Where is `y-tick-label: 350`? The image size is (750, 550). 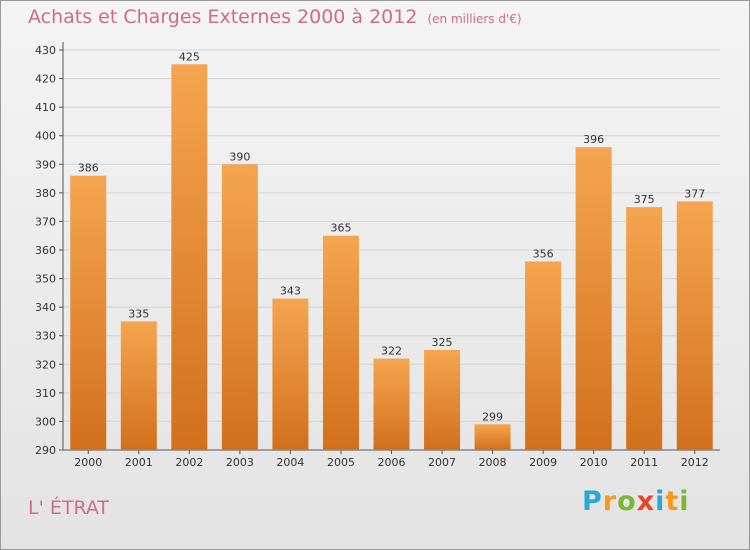
y-tick-label: 350 is located at coordinates (45, 279).